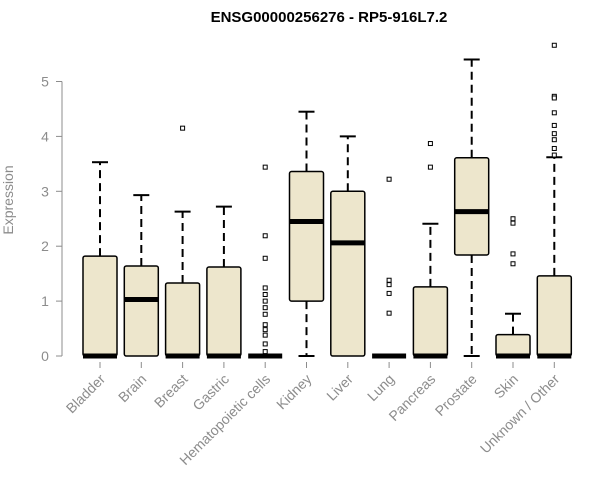  What do you see at coordinates (45, 301) in the screenshot?
I see `y-tick-label: 1` at bounding box center [45, 301].